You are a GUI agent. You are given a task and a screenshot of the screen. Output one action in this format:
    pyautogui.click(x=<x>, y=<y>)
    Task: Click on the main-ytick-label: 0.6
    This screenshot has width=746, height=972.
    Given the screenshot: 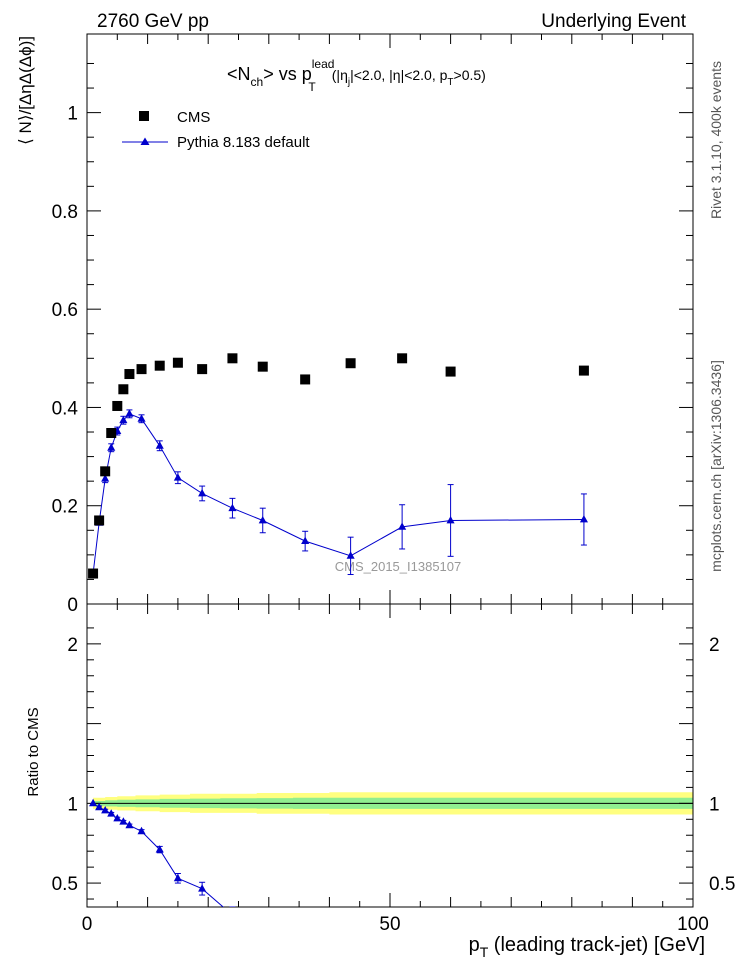 What is the action you would take?
    pyautogui.click(x=65, y=310)
    